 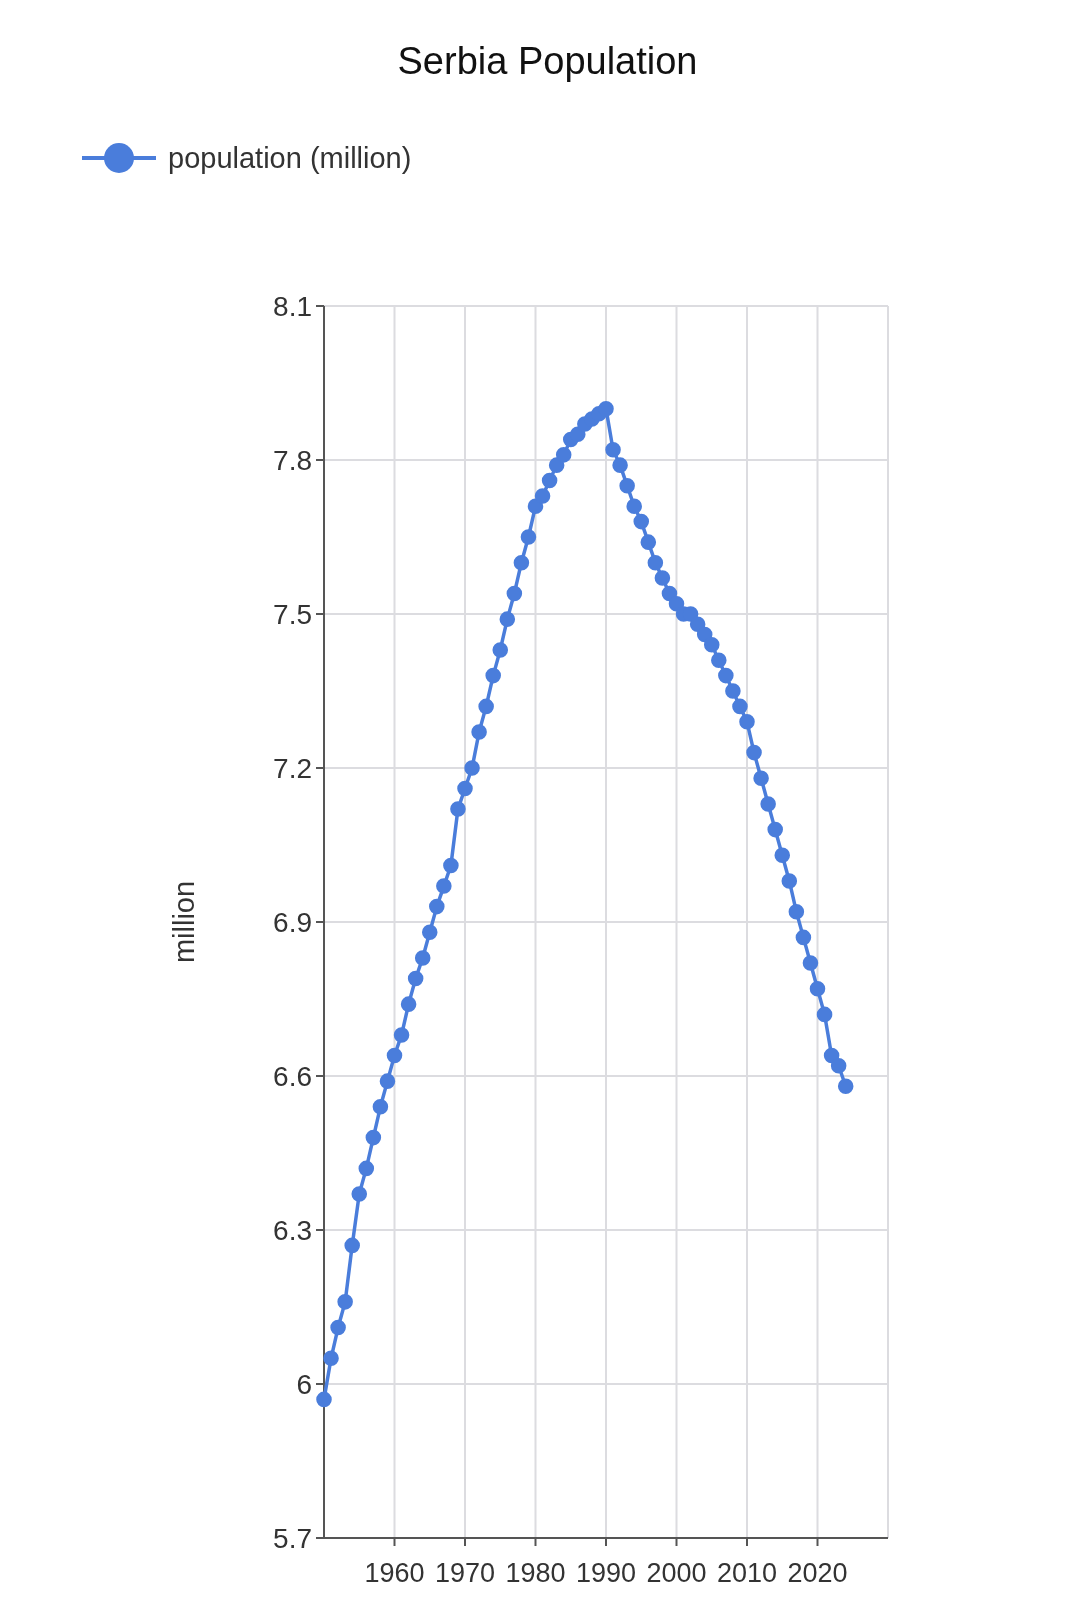 What do you see at coordinates (606, 1573) in the screenshot?
I see `x-tick-label: 1990` at bounding box center [606, 1573].